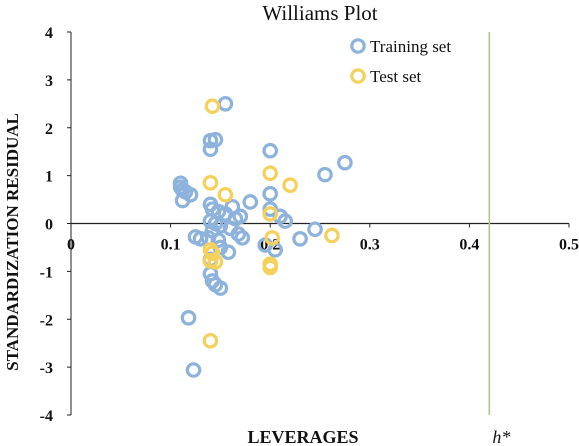  I want to click on x-tick-label: 0.4, so click(469, 245).